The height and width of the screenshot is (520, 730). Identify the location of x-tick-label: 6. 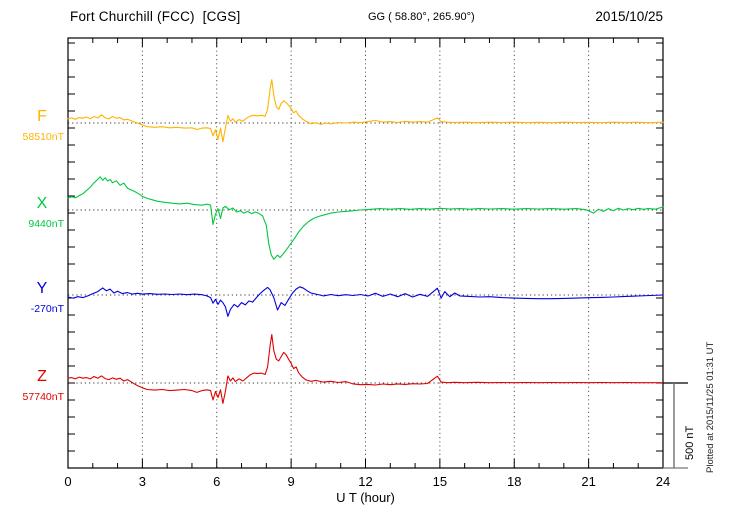
(216, 481).